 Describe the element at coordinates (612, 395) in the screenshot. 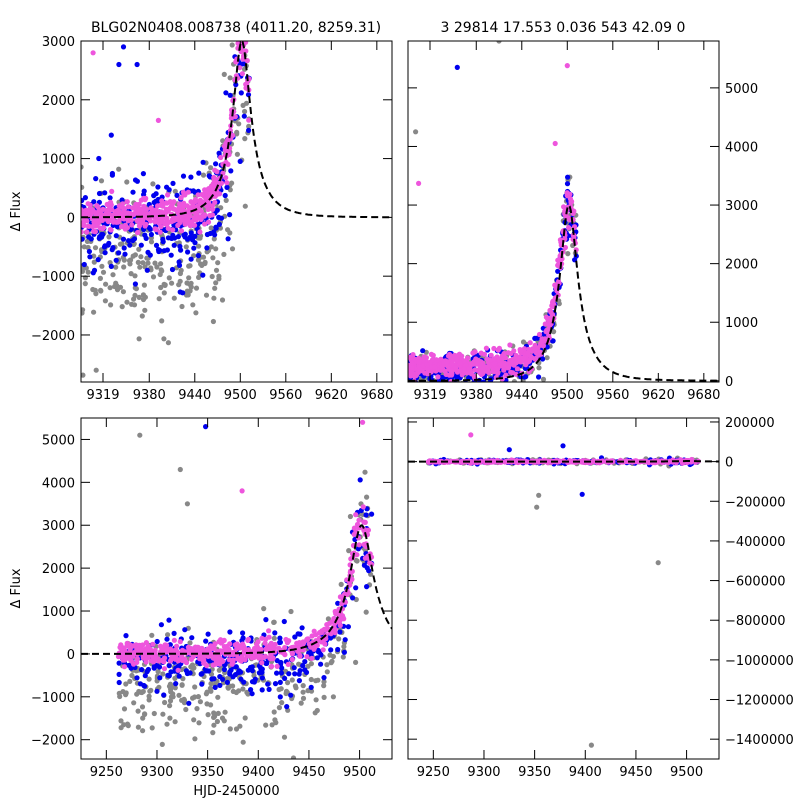

I see `xtick-label: 9560` at that location.